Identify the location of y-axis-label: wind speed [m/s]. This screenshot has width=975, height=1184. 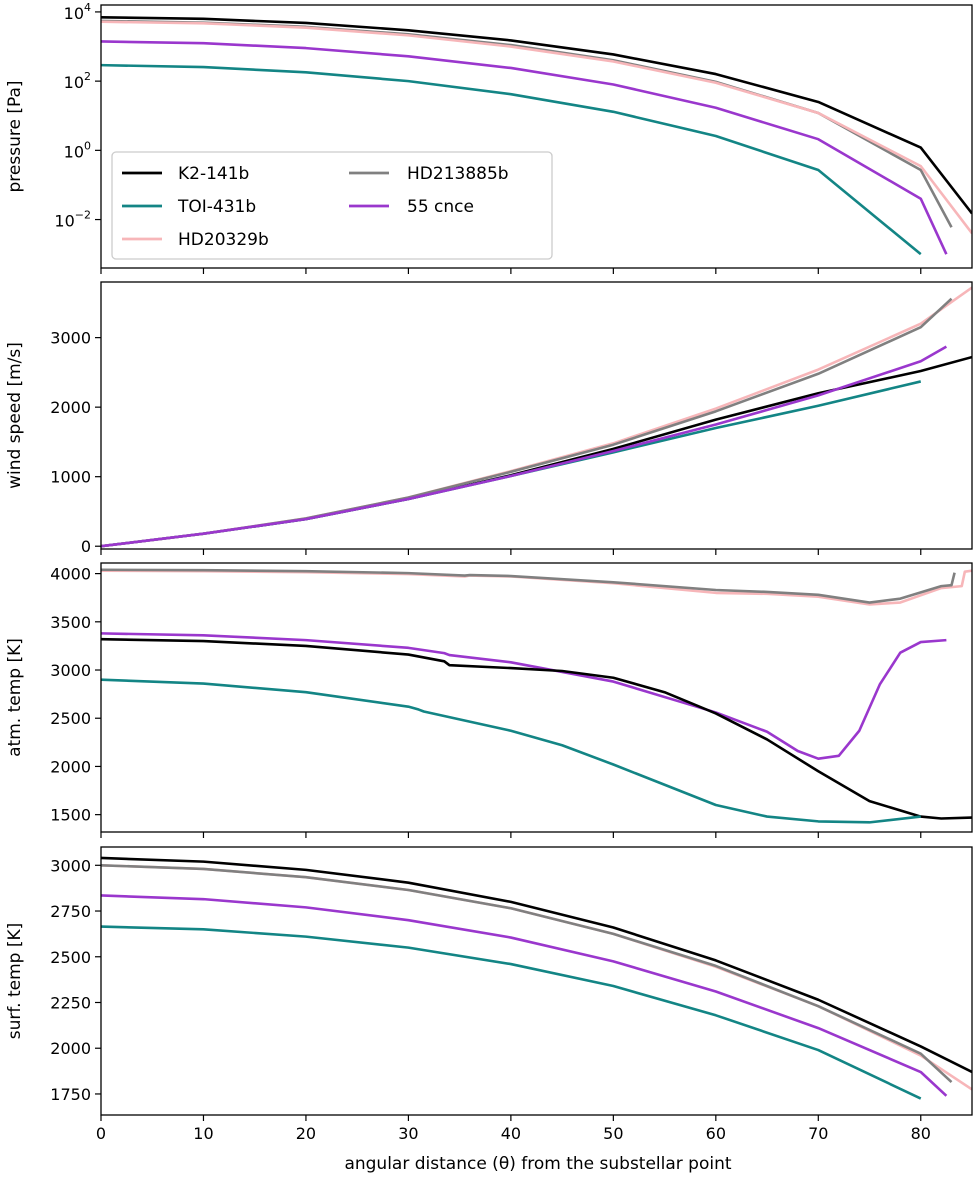
(15, 415).